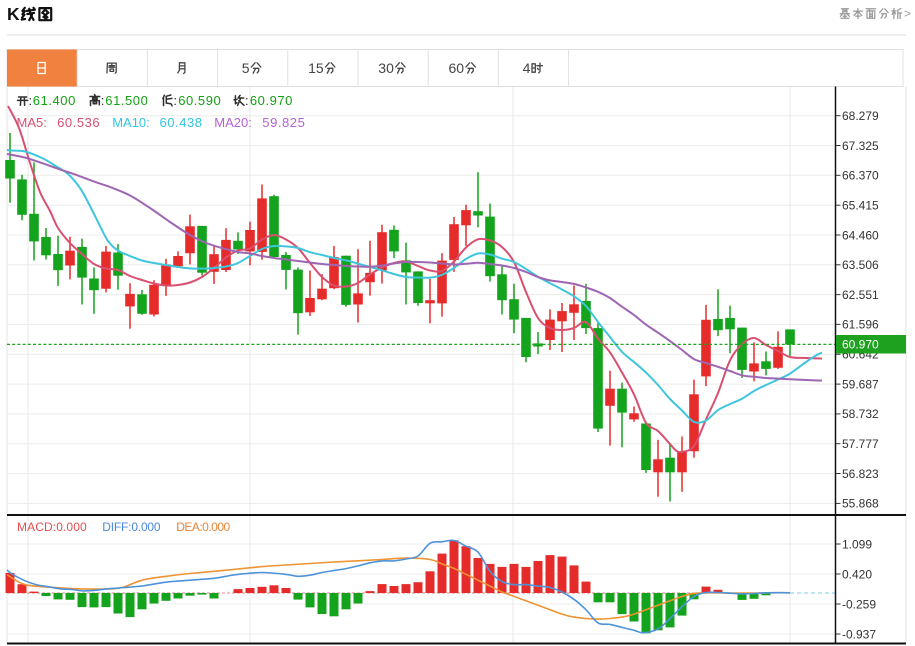  What do you see at coordinates (860, 146) in the screenshot?
I see `svg-text: 67.325` at bounding box center [860, 146].